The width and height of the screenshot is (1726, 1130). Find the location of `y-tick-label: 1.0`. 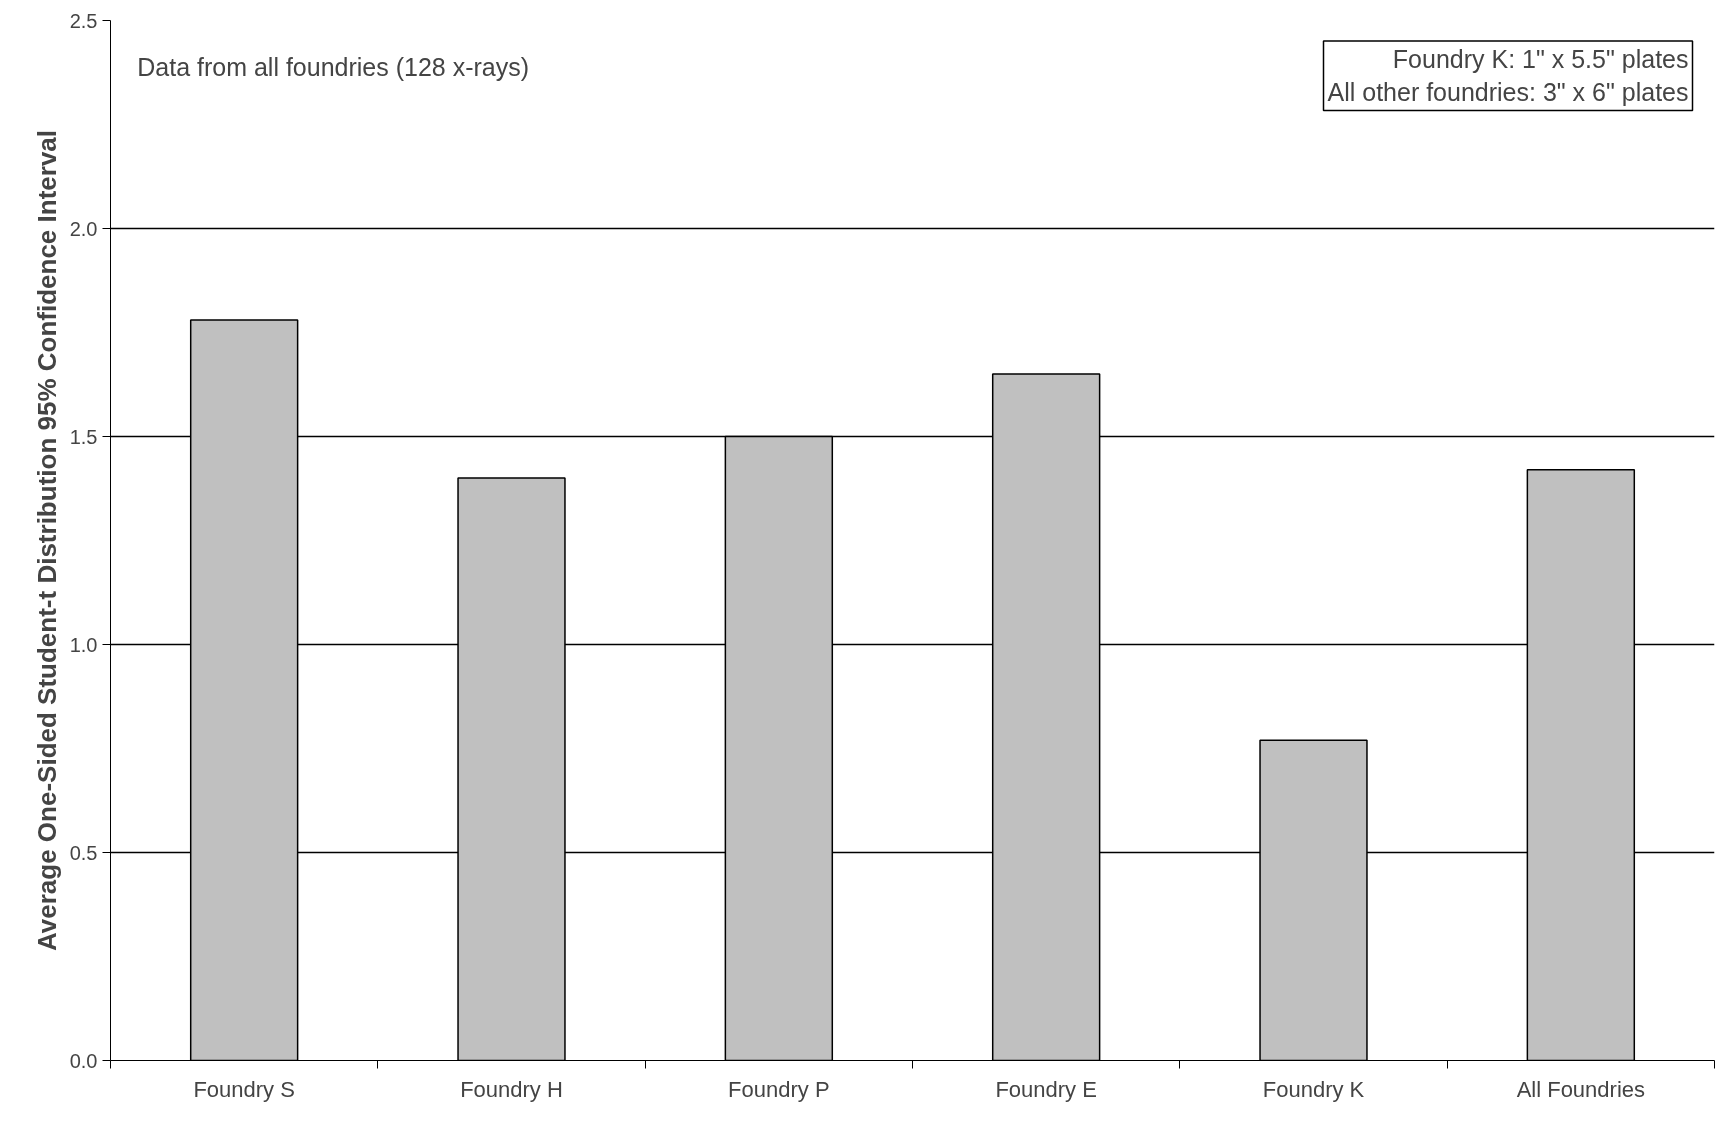

y-tick-label: 1.0 is located at coordinates (83, 644).